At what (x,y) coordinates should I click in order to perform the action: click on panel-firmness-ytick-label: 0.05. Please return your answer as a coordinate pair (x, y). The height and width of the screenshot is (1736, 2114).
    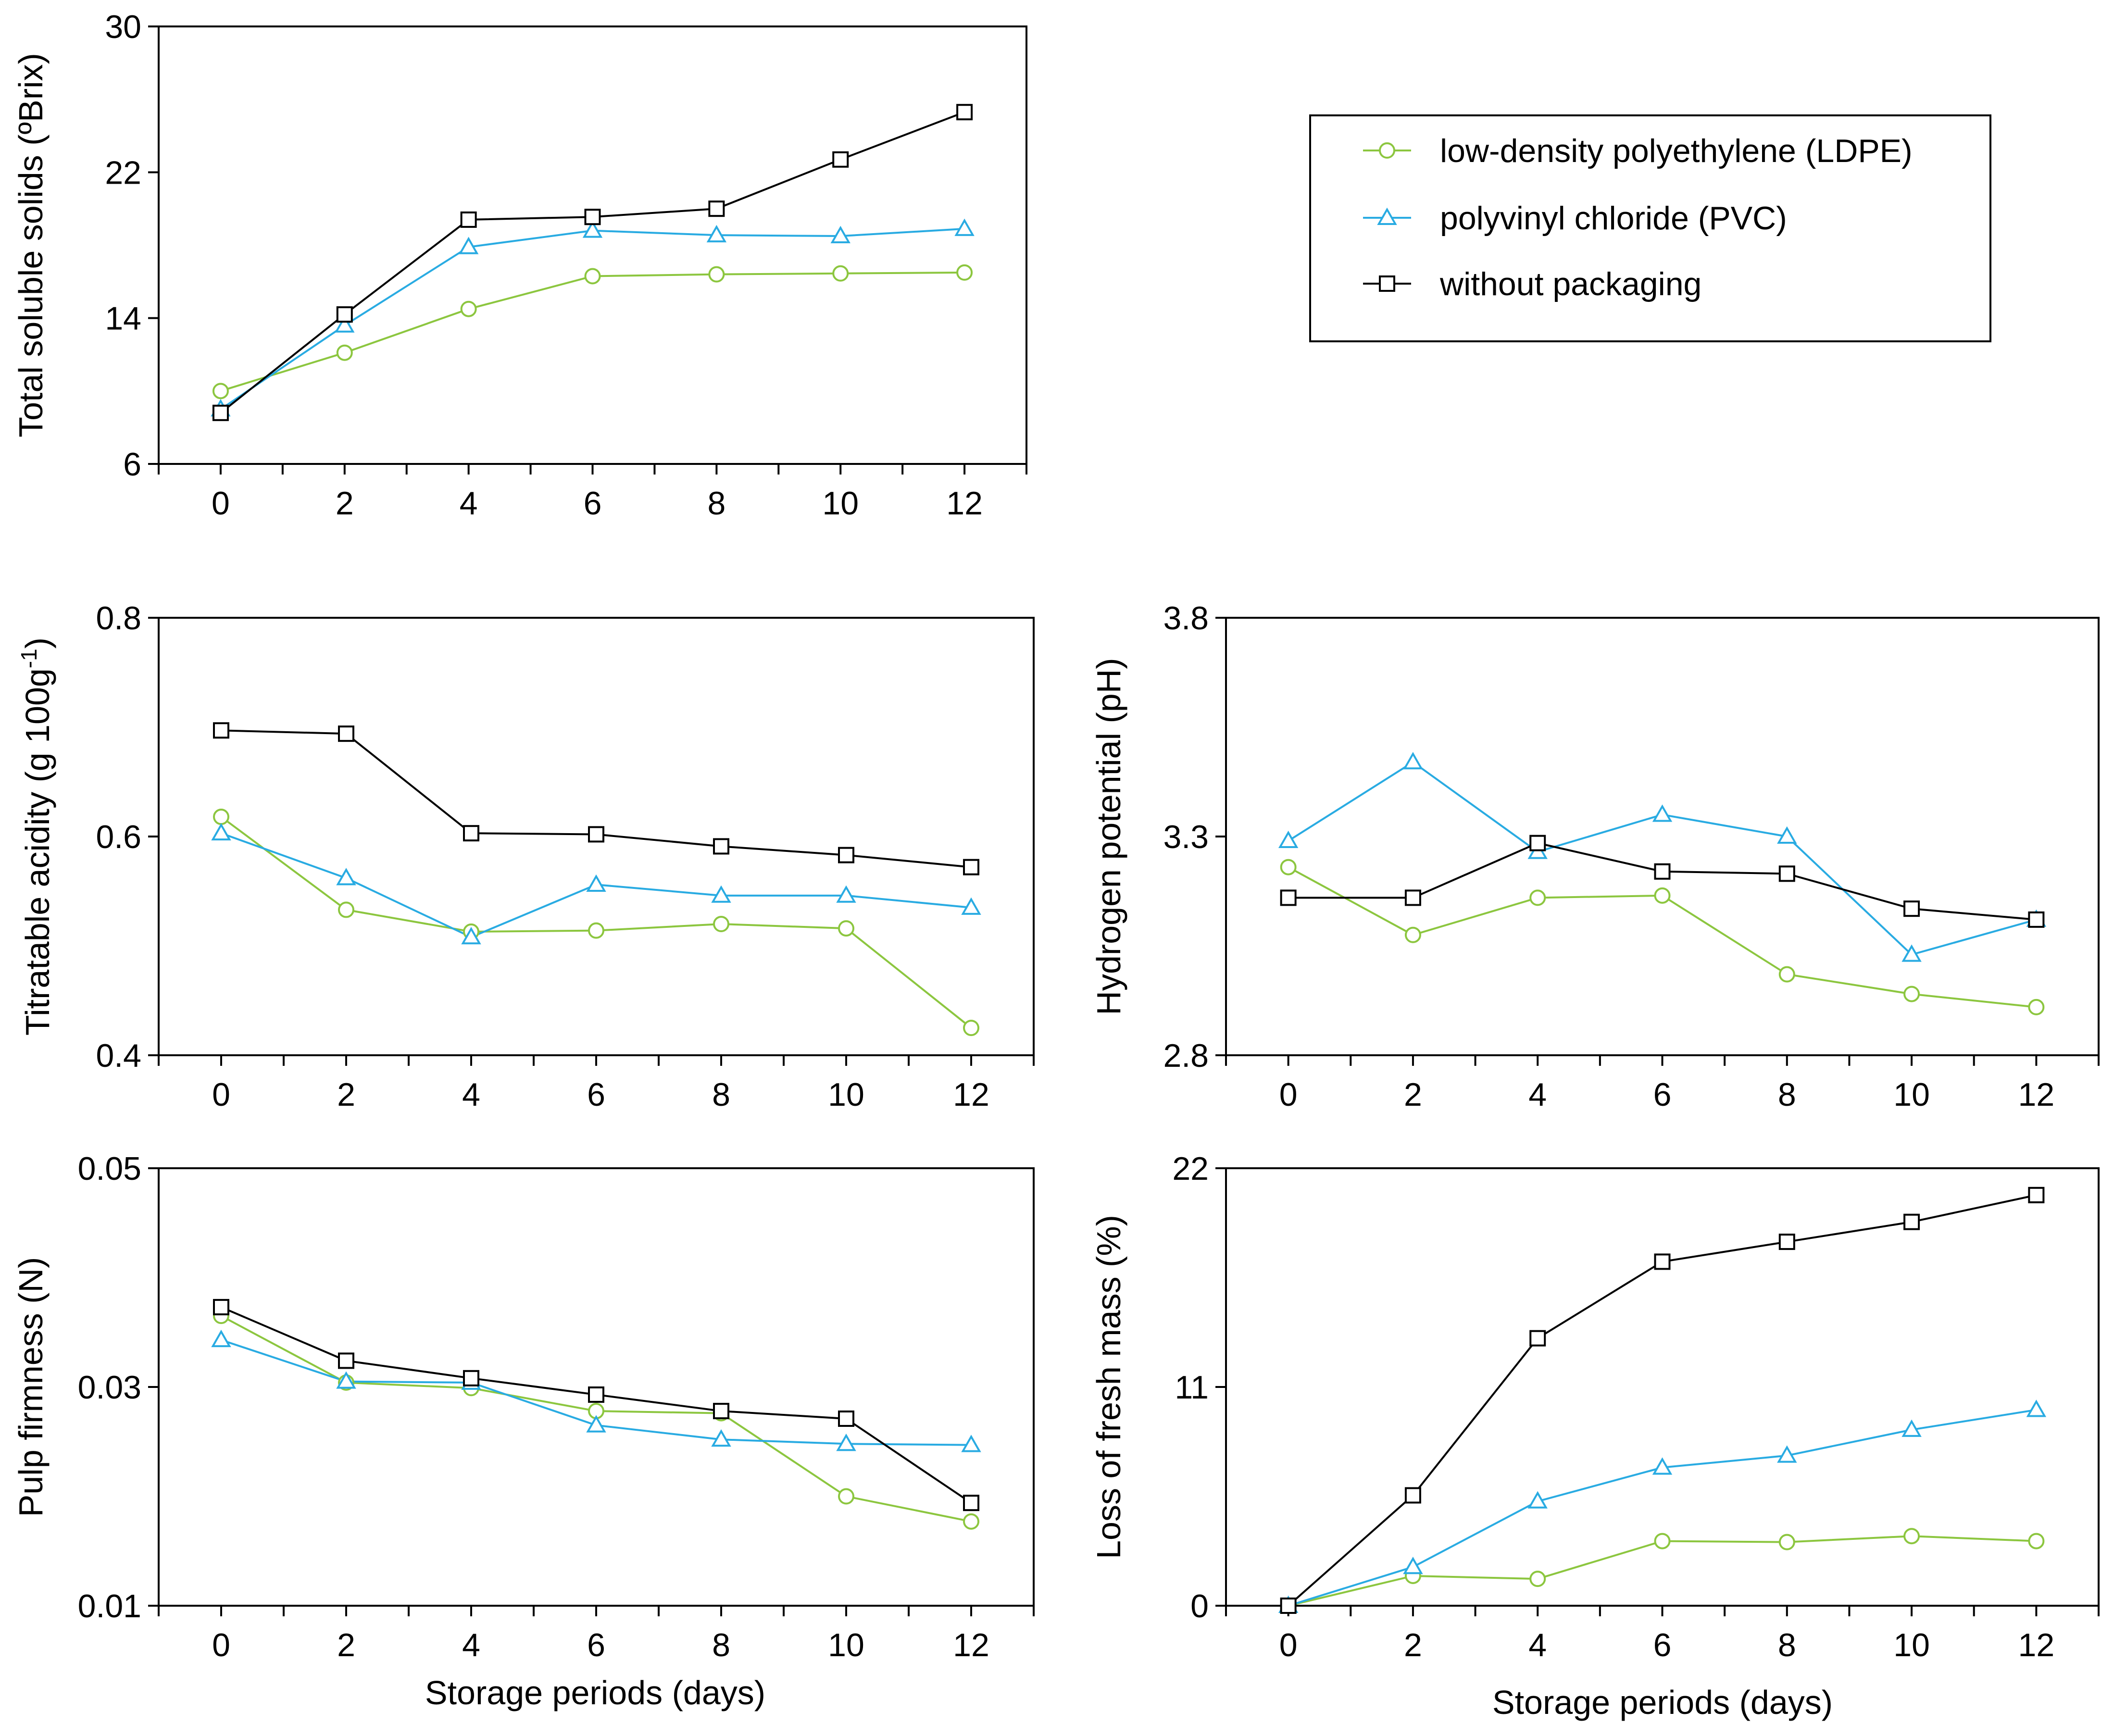
    Looking at the image, I should click on (109, 1168).